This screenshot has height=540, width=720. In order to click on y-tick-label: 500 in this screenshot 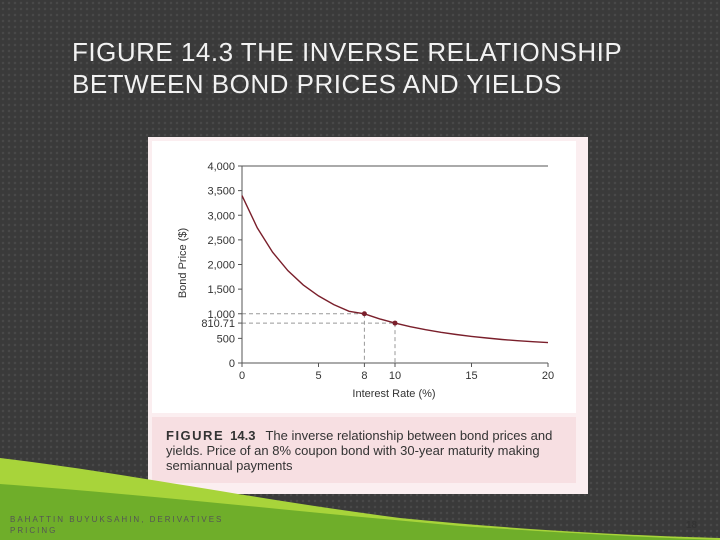, I will do `click(226, 339)`.